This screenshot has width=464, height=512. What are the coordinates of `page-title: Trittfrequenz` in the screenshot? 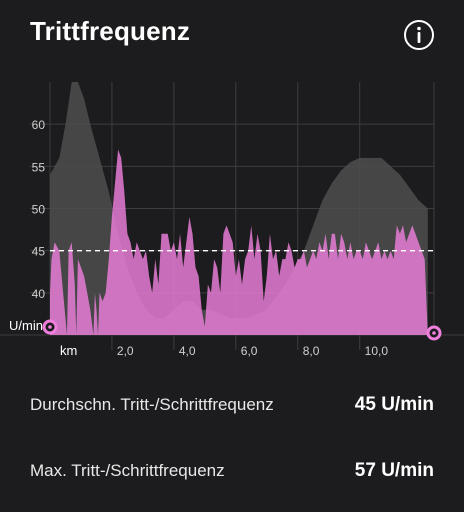 It's located at (110, 31).